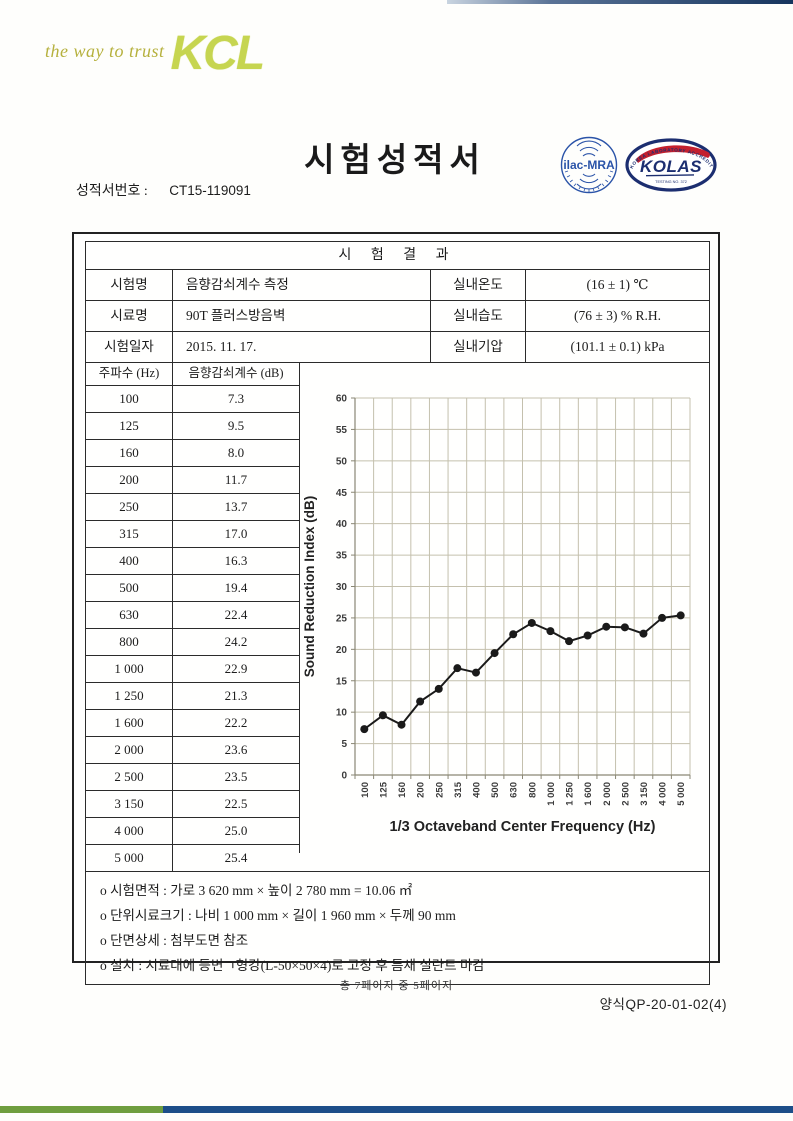 This screenshot has width=793, height=1121. Describe the element at coordinates (129, 453) in the screenshot. I see `frequency-cell: 160` at that location.